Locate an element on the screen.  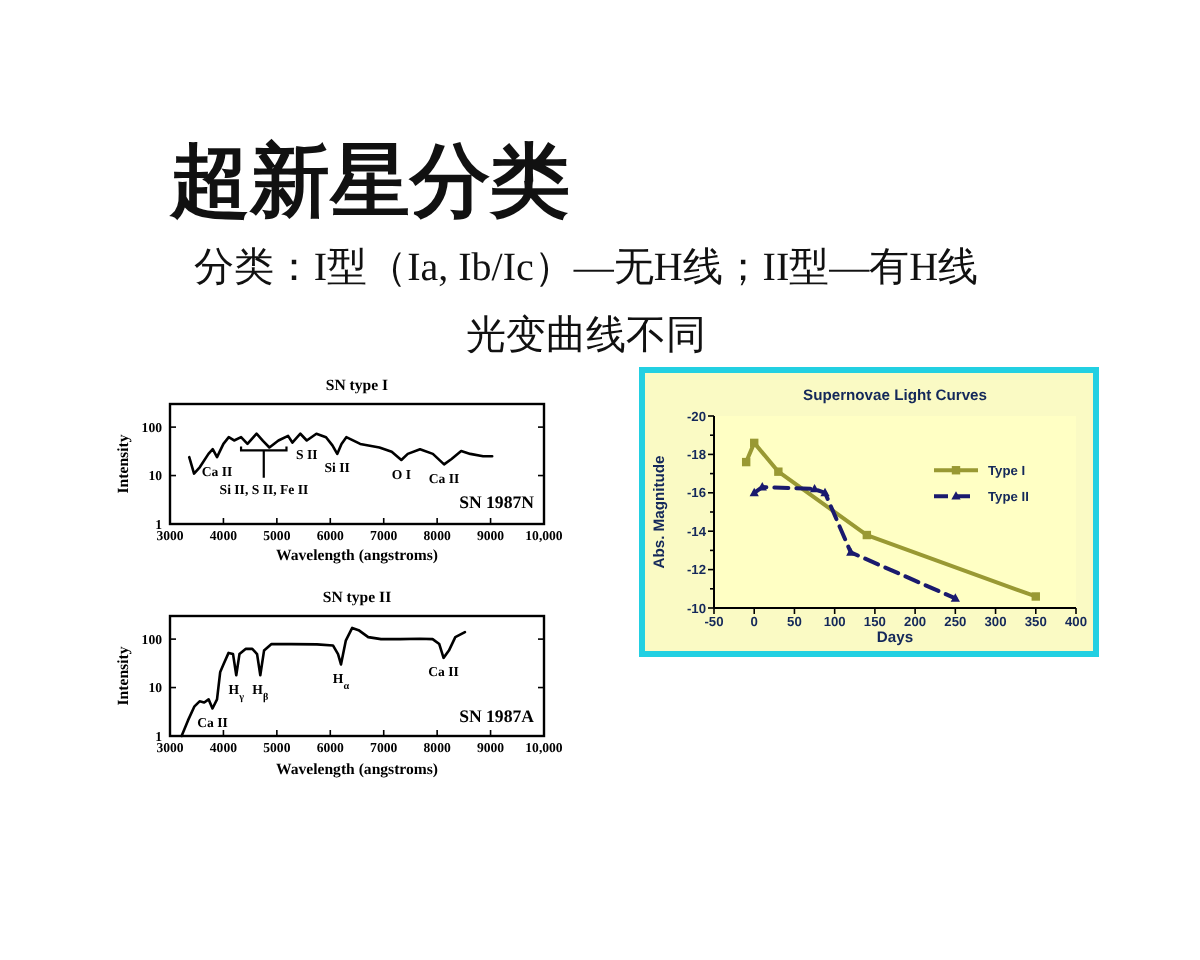
text: 分类：I型（Ia, Ib/Ic）—无H线；II型—有H线 is located at coordinates (586, 268).